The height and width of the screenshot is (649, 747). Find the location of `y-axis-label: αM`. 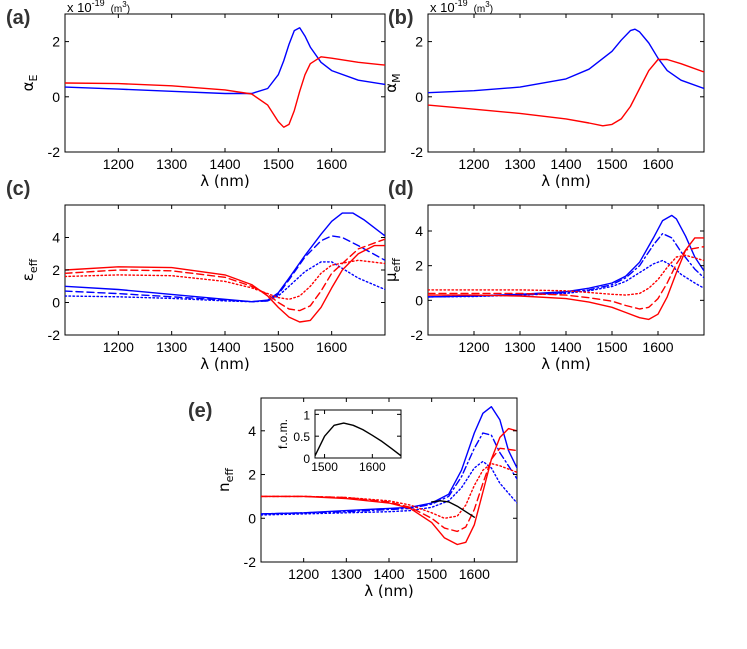

y-axis-label: αM is located at coordinates (392, 82).